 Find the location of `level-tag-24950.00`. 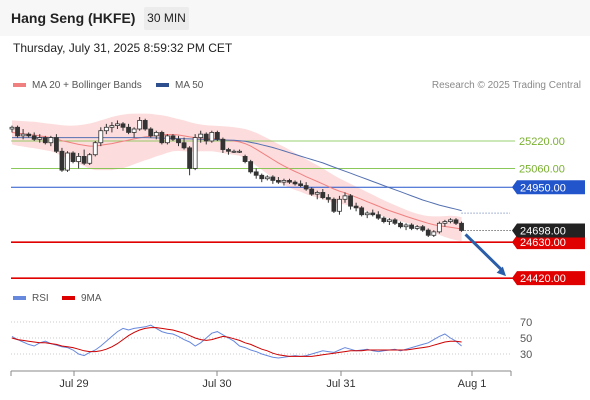

level-tag-24950.00 is located at coordinates (548, 187).